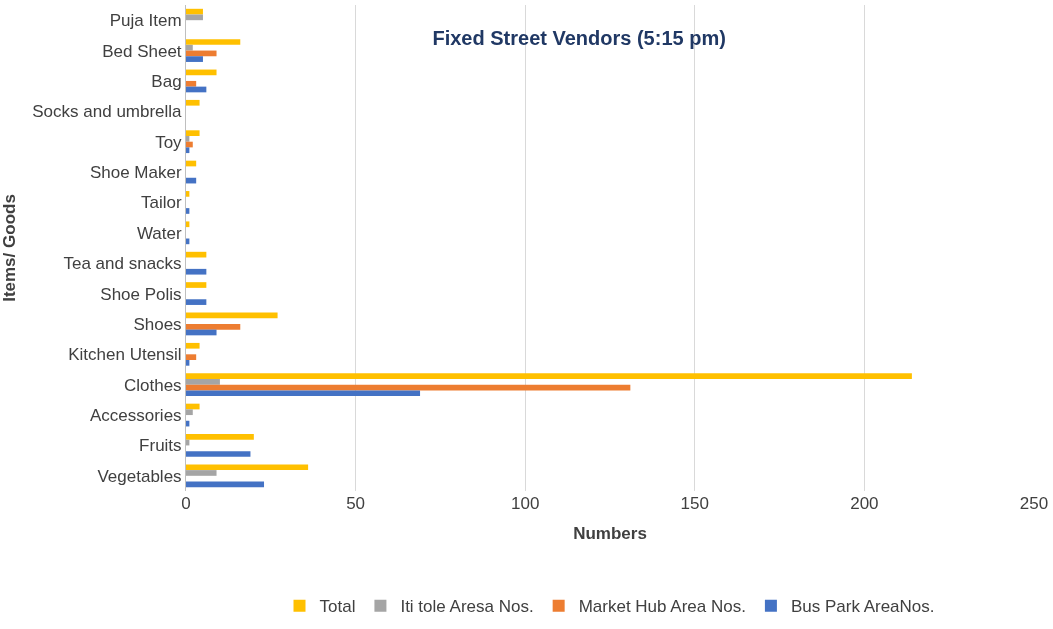 This screenshot has height=629, width=1053. What do you see at coordinates (160, 446) in the screenshot?
I see `y-tick-label: Fruits` at bounding box center [160, 446].